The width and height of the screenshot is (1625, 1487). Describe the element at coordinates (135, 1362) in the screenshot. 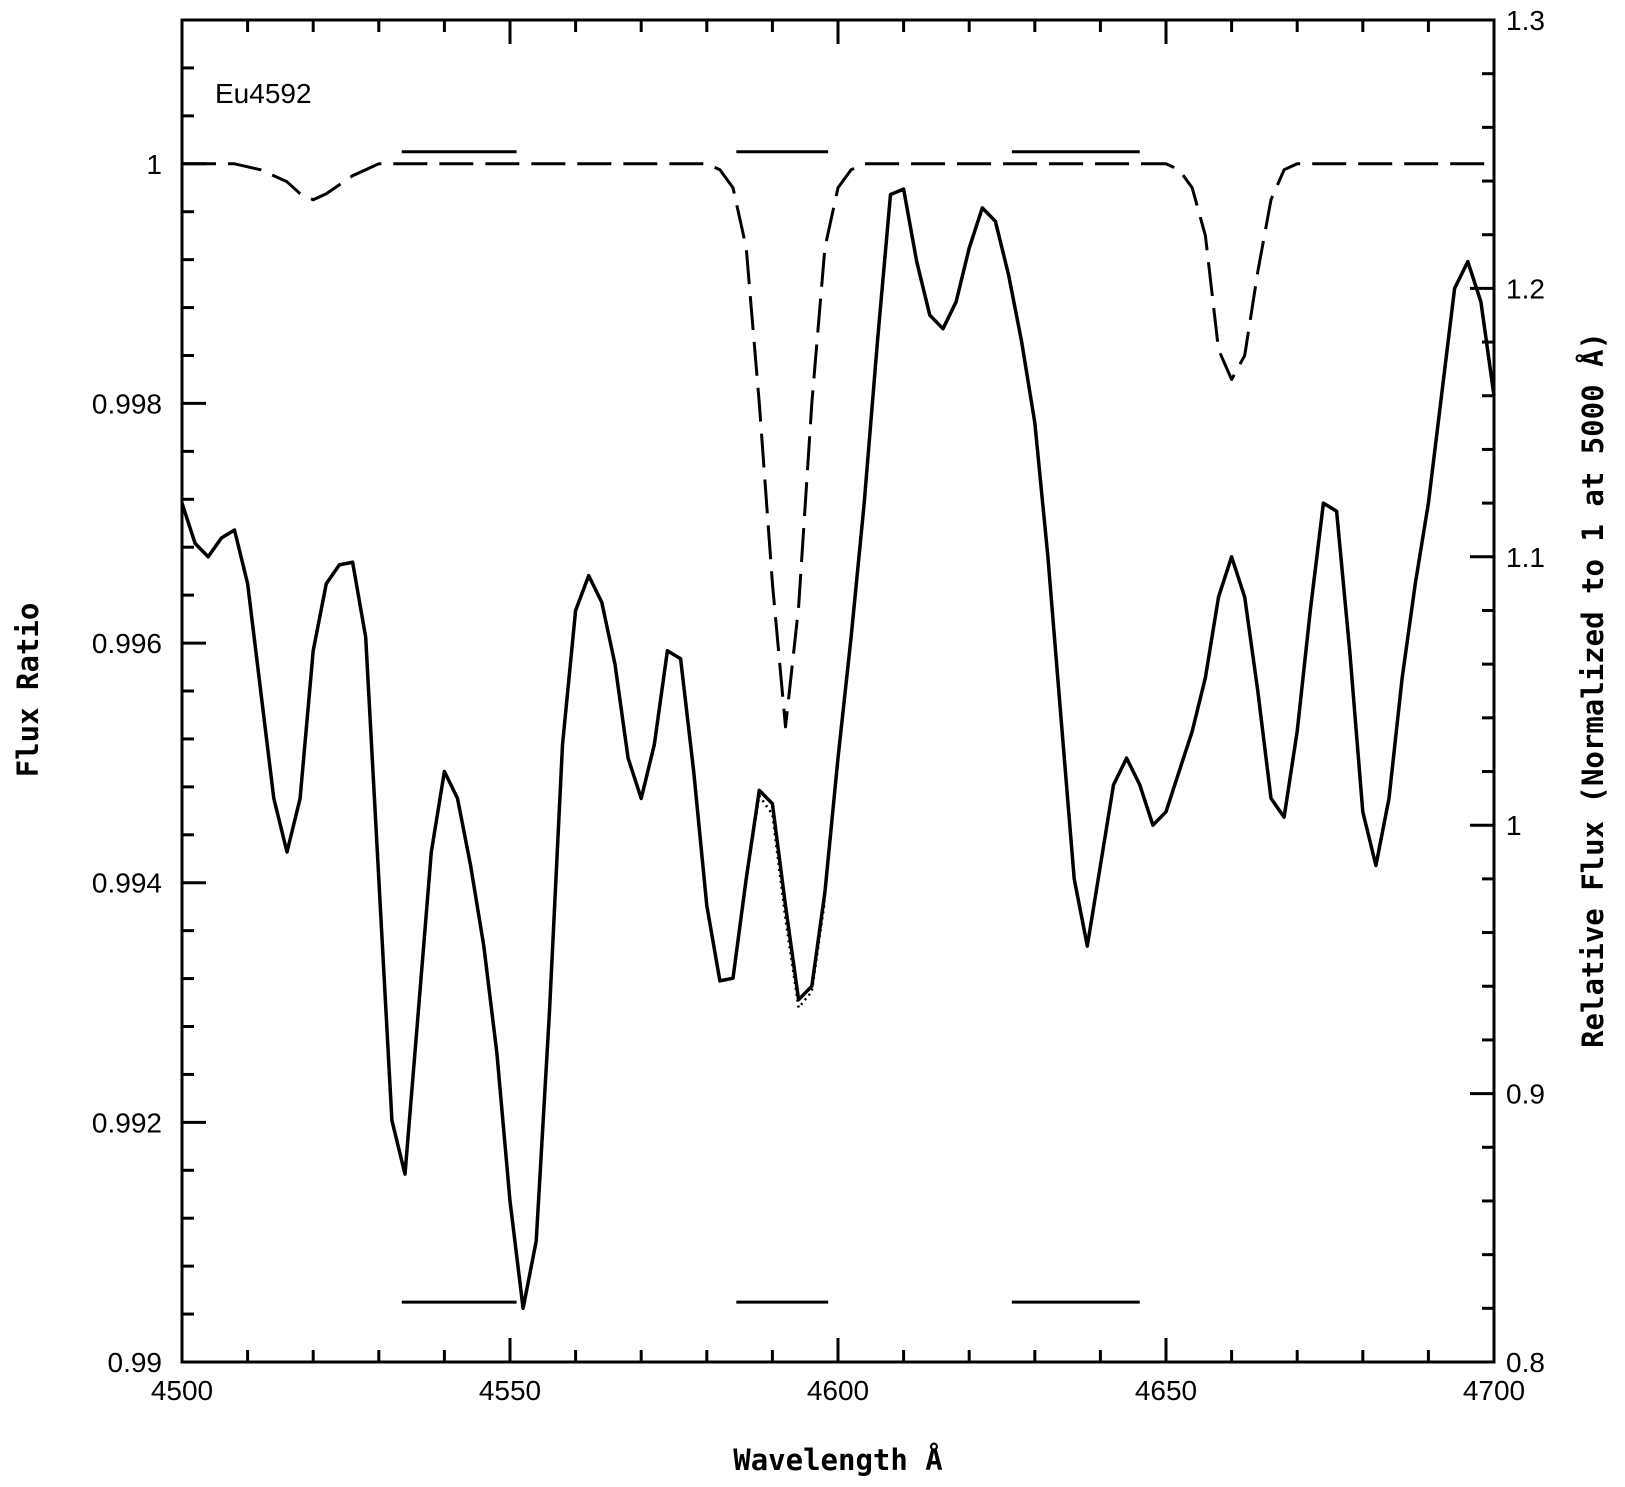

I see `y-tick-label: 0.99` at that location.